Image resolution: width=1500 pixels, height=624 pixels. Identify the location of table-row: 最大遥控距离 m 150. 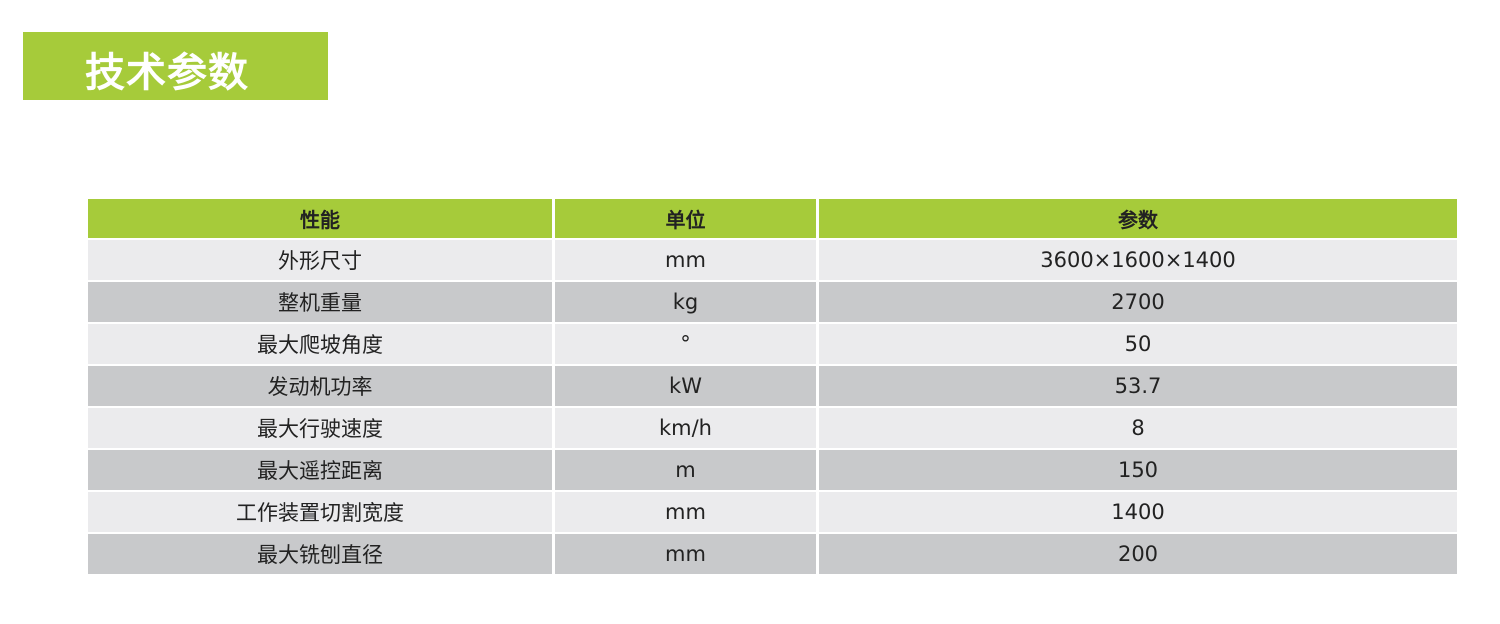
(772, 470).